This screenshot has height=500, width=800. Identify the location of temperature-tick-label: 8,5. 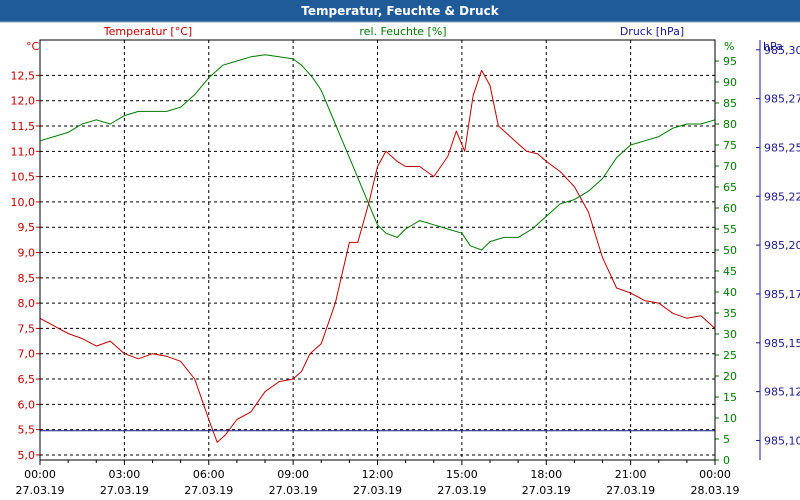
(27, 278).